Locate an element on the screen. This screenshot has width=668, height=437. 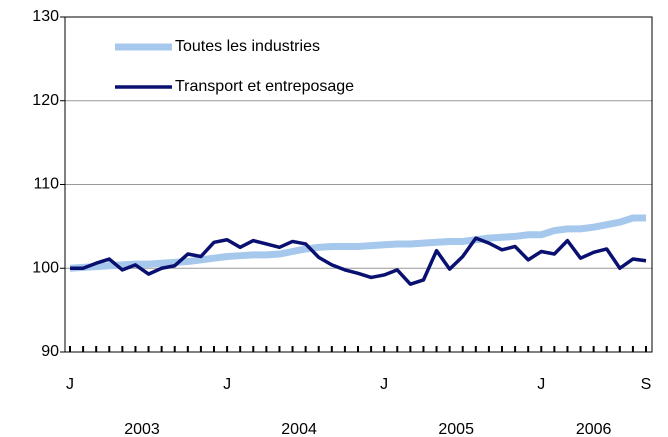
y-tick-label: 130 is located at coordinates (45, 16).